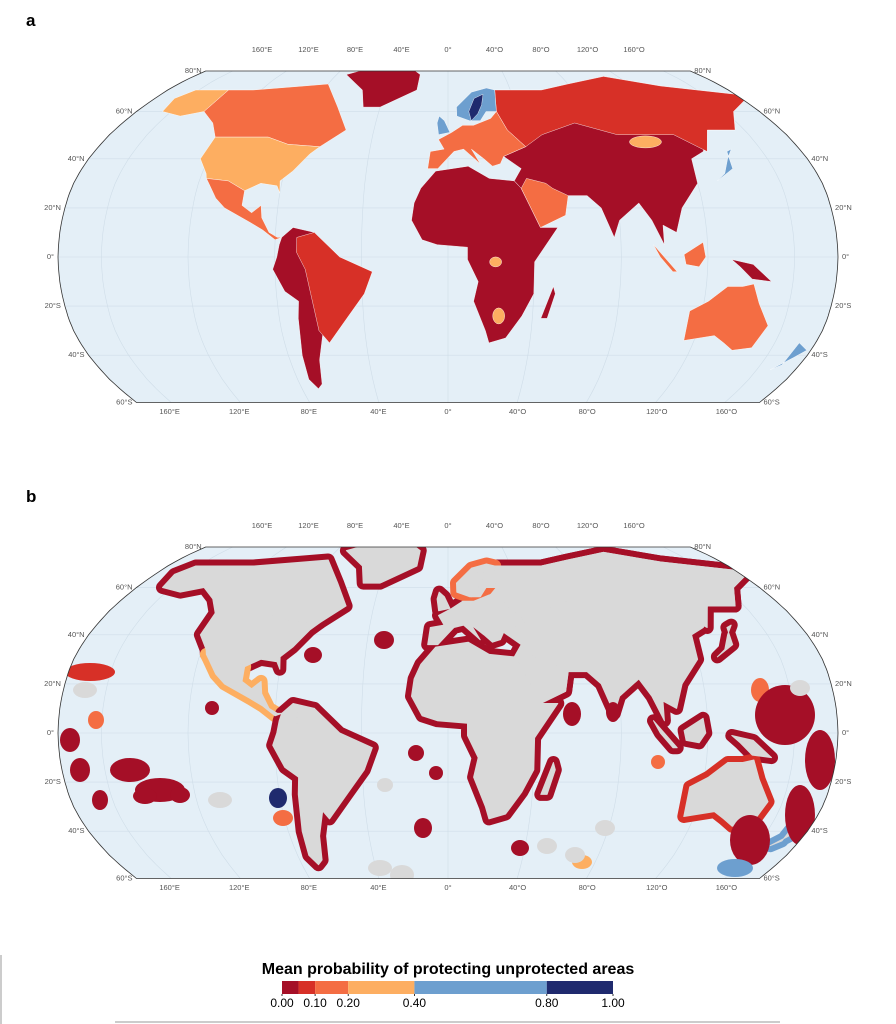 This screenshot has width=896, height=1024. What do you see at coordinates (788, 356) in the screenshot?
I see `country-new-zealand` at bounding box center [788, 356].